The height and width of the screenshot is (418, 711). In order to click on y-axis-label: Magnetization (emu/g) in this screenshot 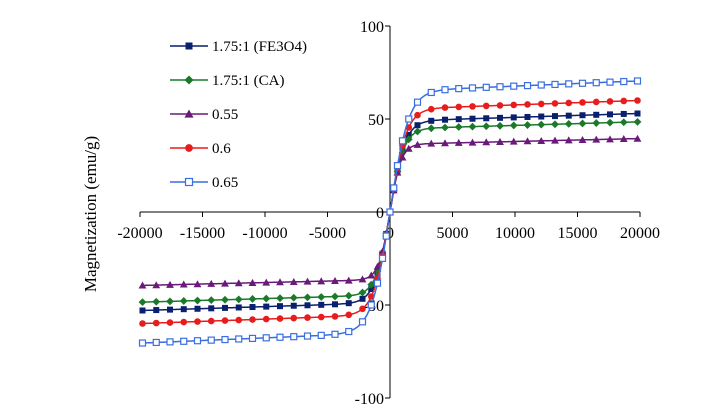, I will do `click(90, 214)`.